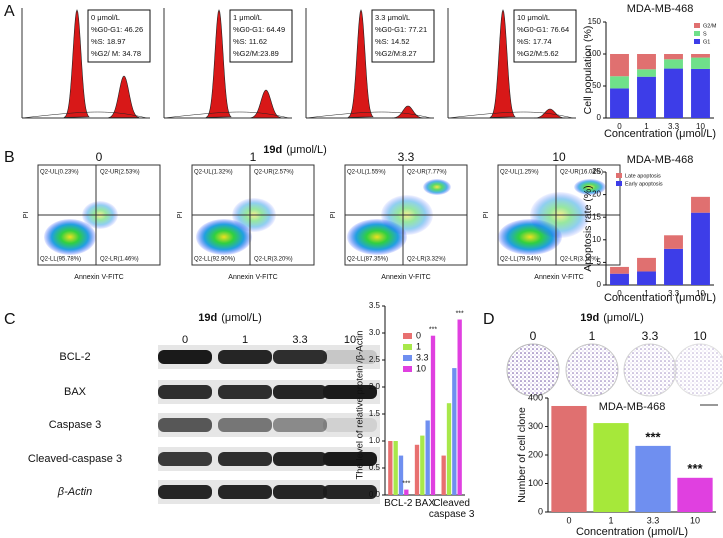  Describe the element at coordinates (245, 340) in the screenshot. I see `lane-label: 1` at that location.